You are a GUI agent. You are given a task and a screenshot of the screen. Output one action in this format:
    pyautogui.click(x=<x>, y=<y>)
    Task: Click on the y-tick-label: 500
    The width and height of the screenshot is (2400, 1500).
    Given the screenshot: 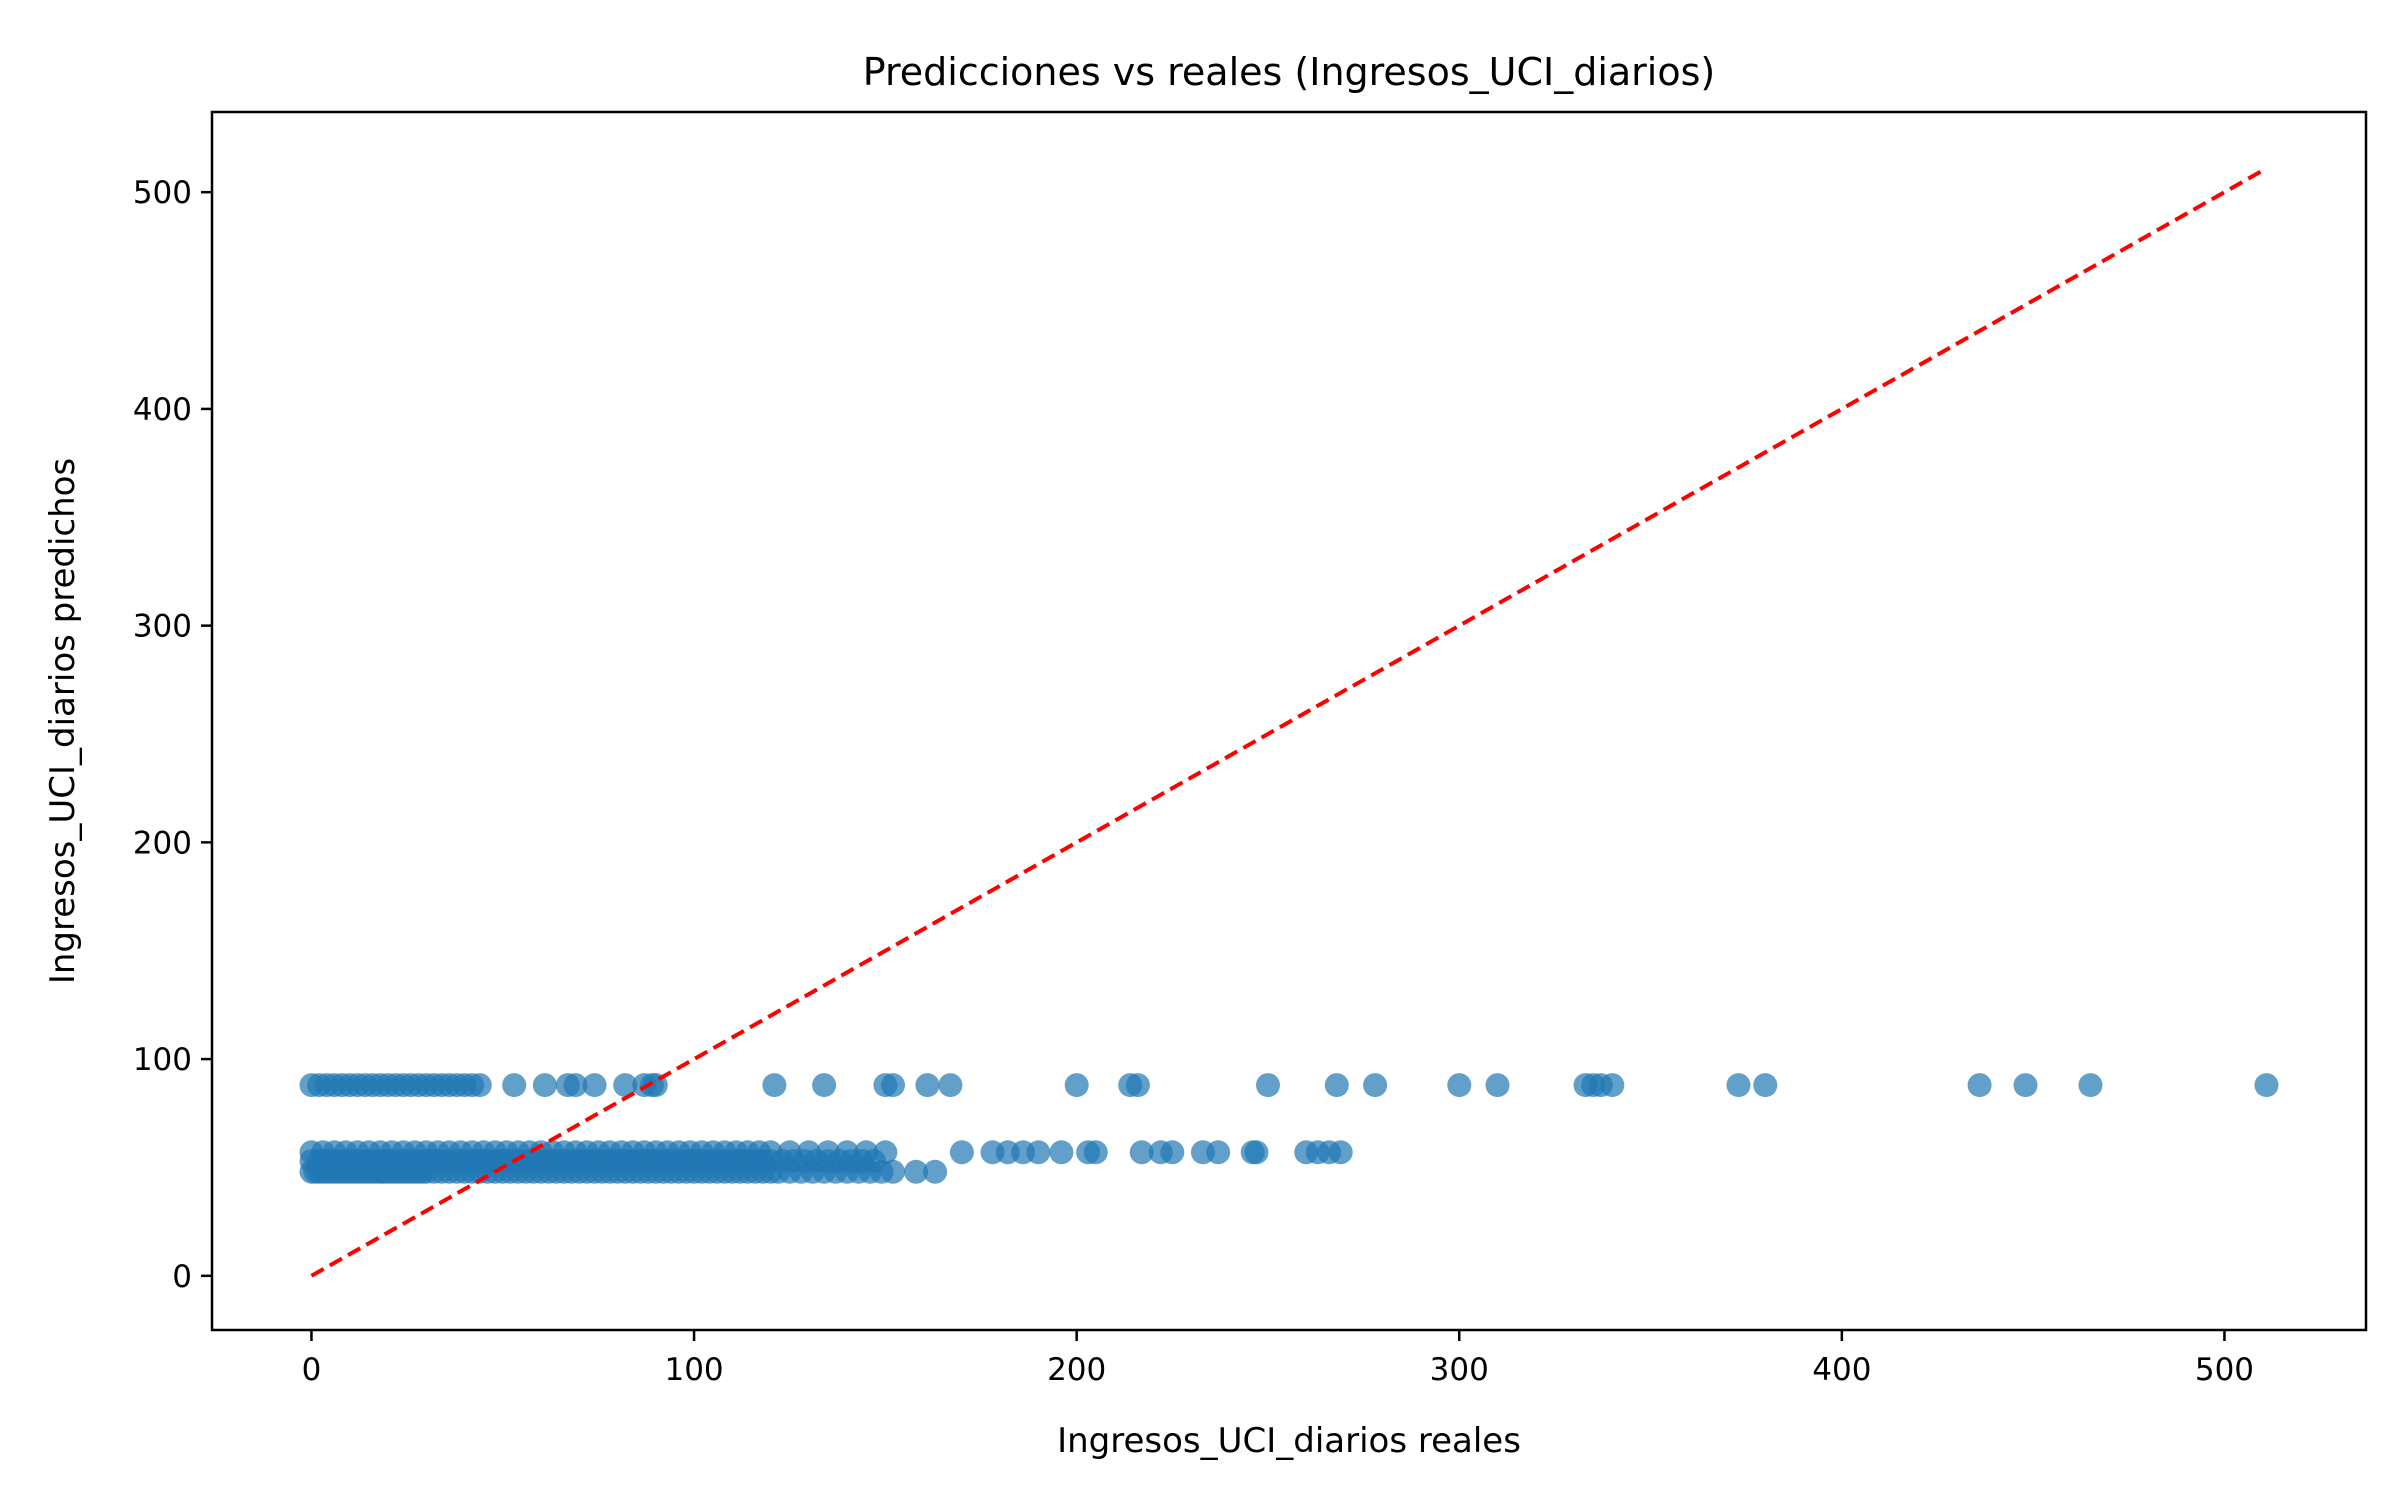 What is the action you would take?
    pyautogui.click(x=162, y=193)
    